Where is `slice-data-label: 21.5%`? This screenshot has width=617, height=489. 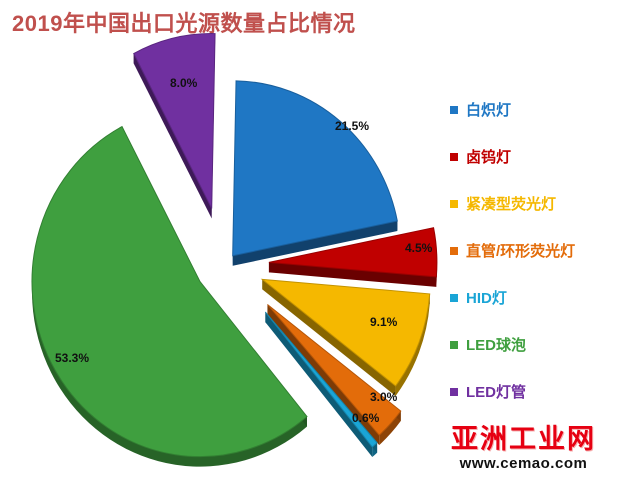 slice-data-label: 21.5% is located at coordinates (352, 126).